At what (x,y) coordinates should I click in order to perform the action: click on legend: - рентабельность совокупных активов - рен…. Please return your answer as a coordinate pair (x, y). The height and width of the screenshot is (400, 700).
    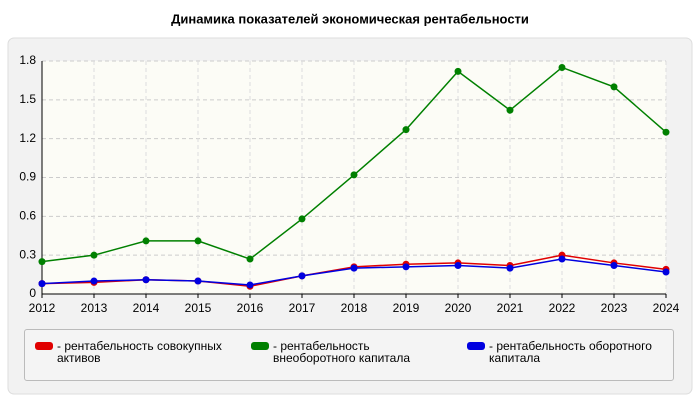
    Looking at the image, I should click on (349, 355).